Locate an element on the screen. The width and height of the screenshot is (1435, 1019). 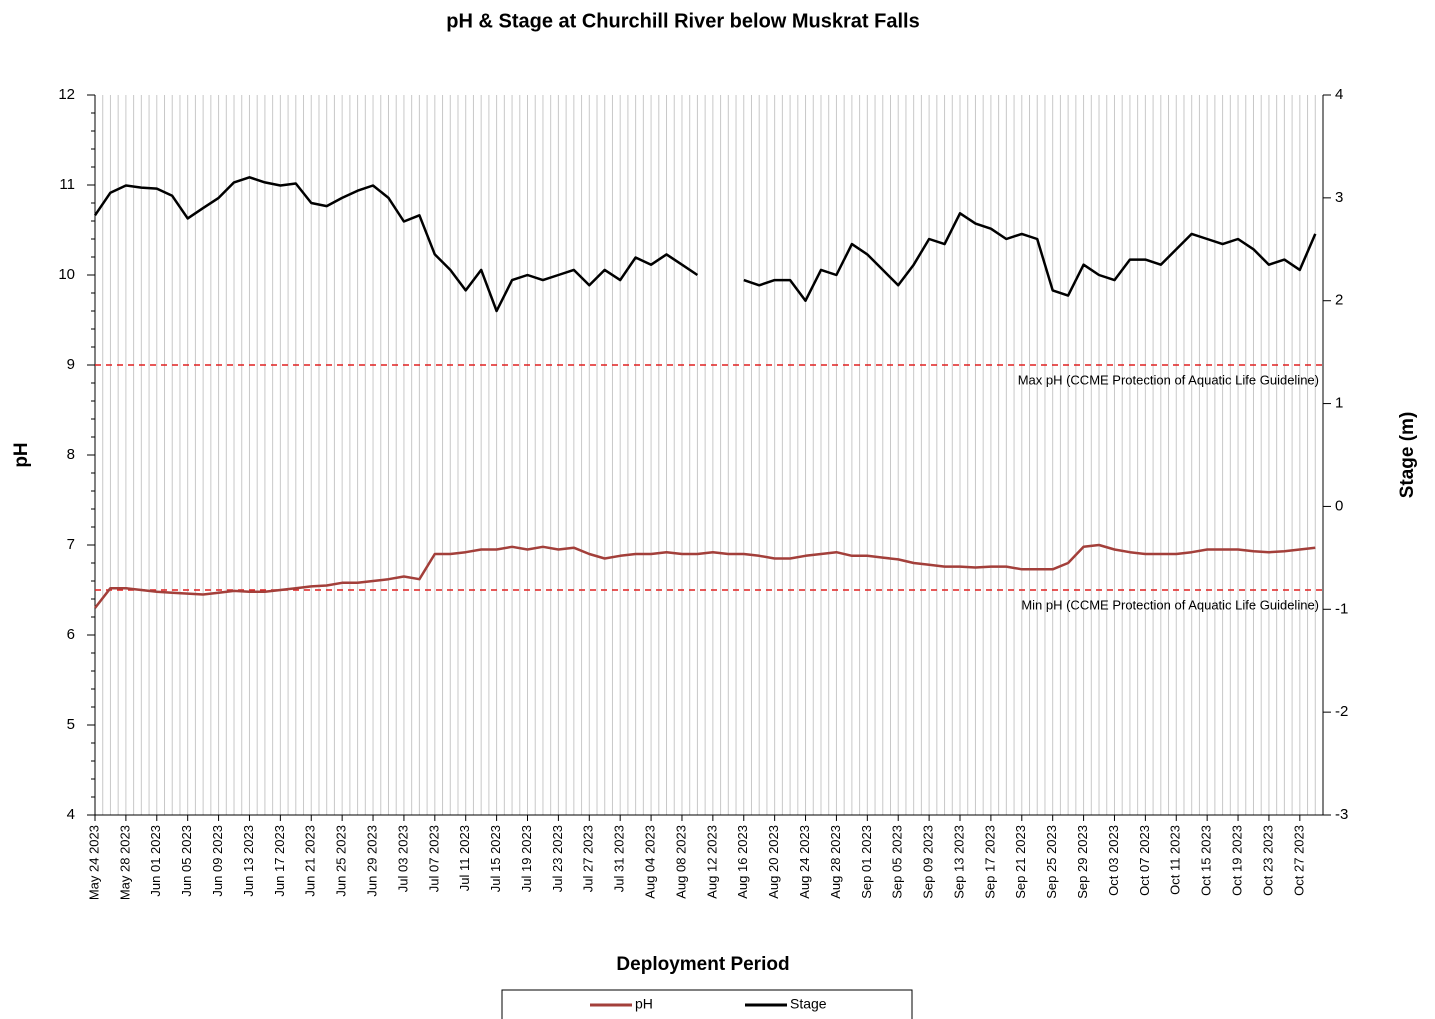
x-tick-label: Oct 27 2023 is located at coordinates (1298, 860).